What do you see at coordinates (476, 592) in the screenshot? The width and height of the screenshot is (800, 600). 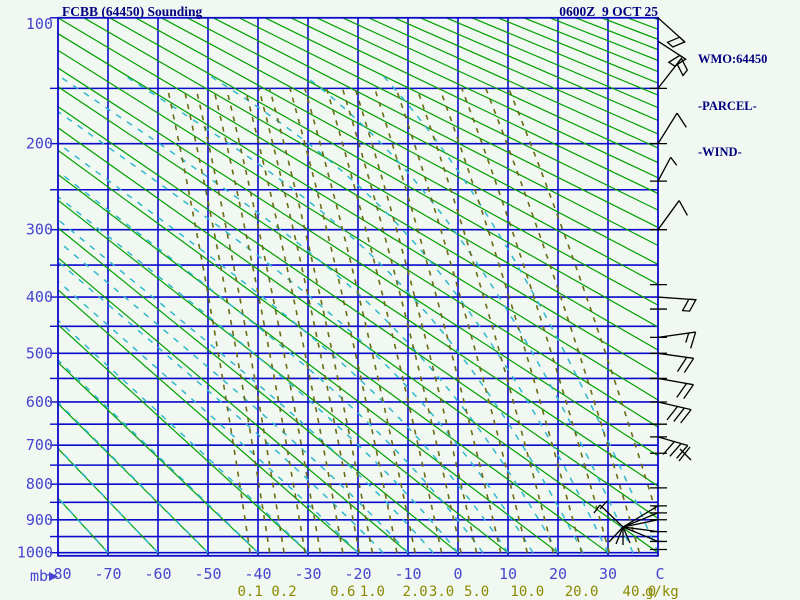 I see `mixing-ratio-label: 5.0` at bounding box center [476, 592].